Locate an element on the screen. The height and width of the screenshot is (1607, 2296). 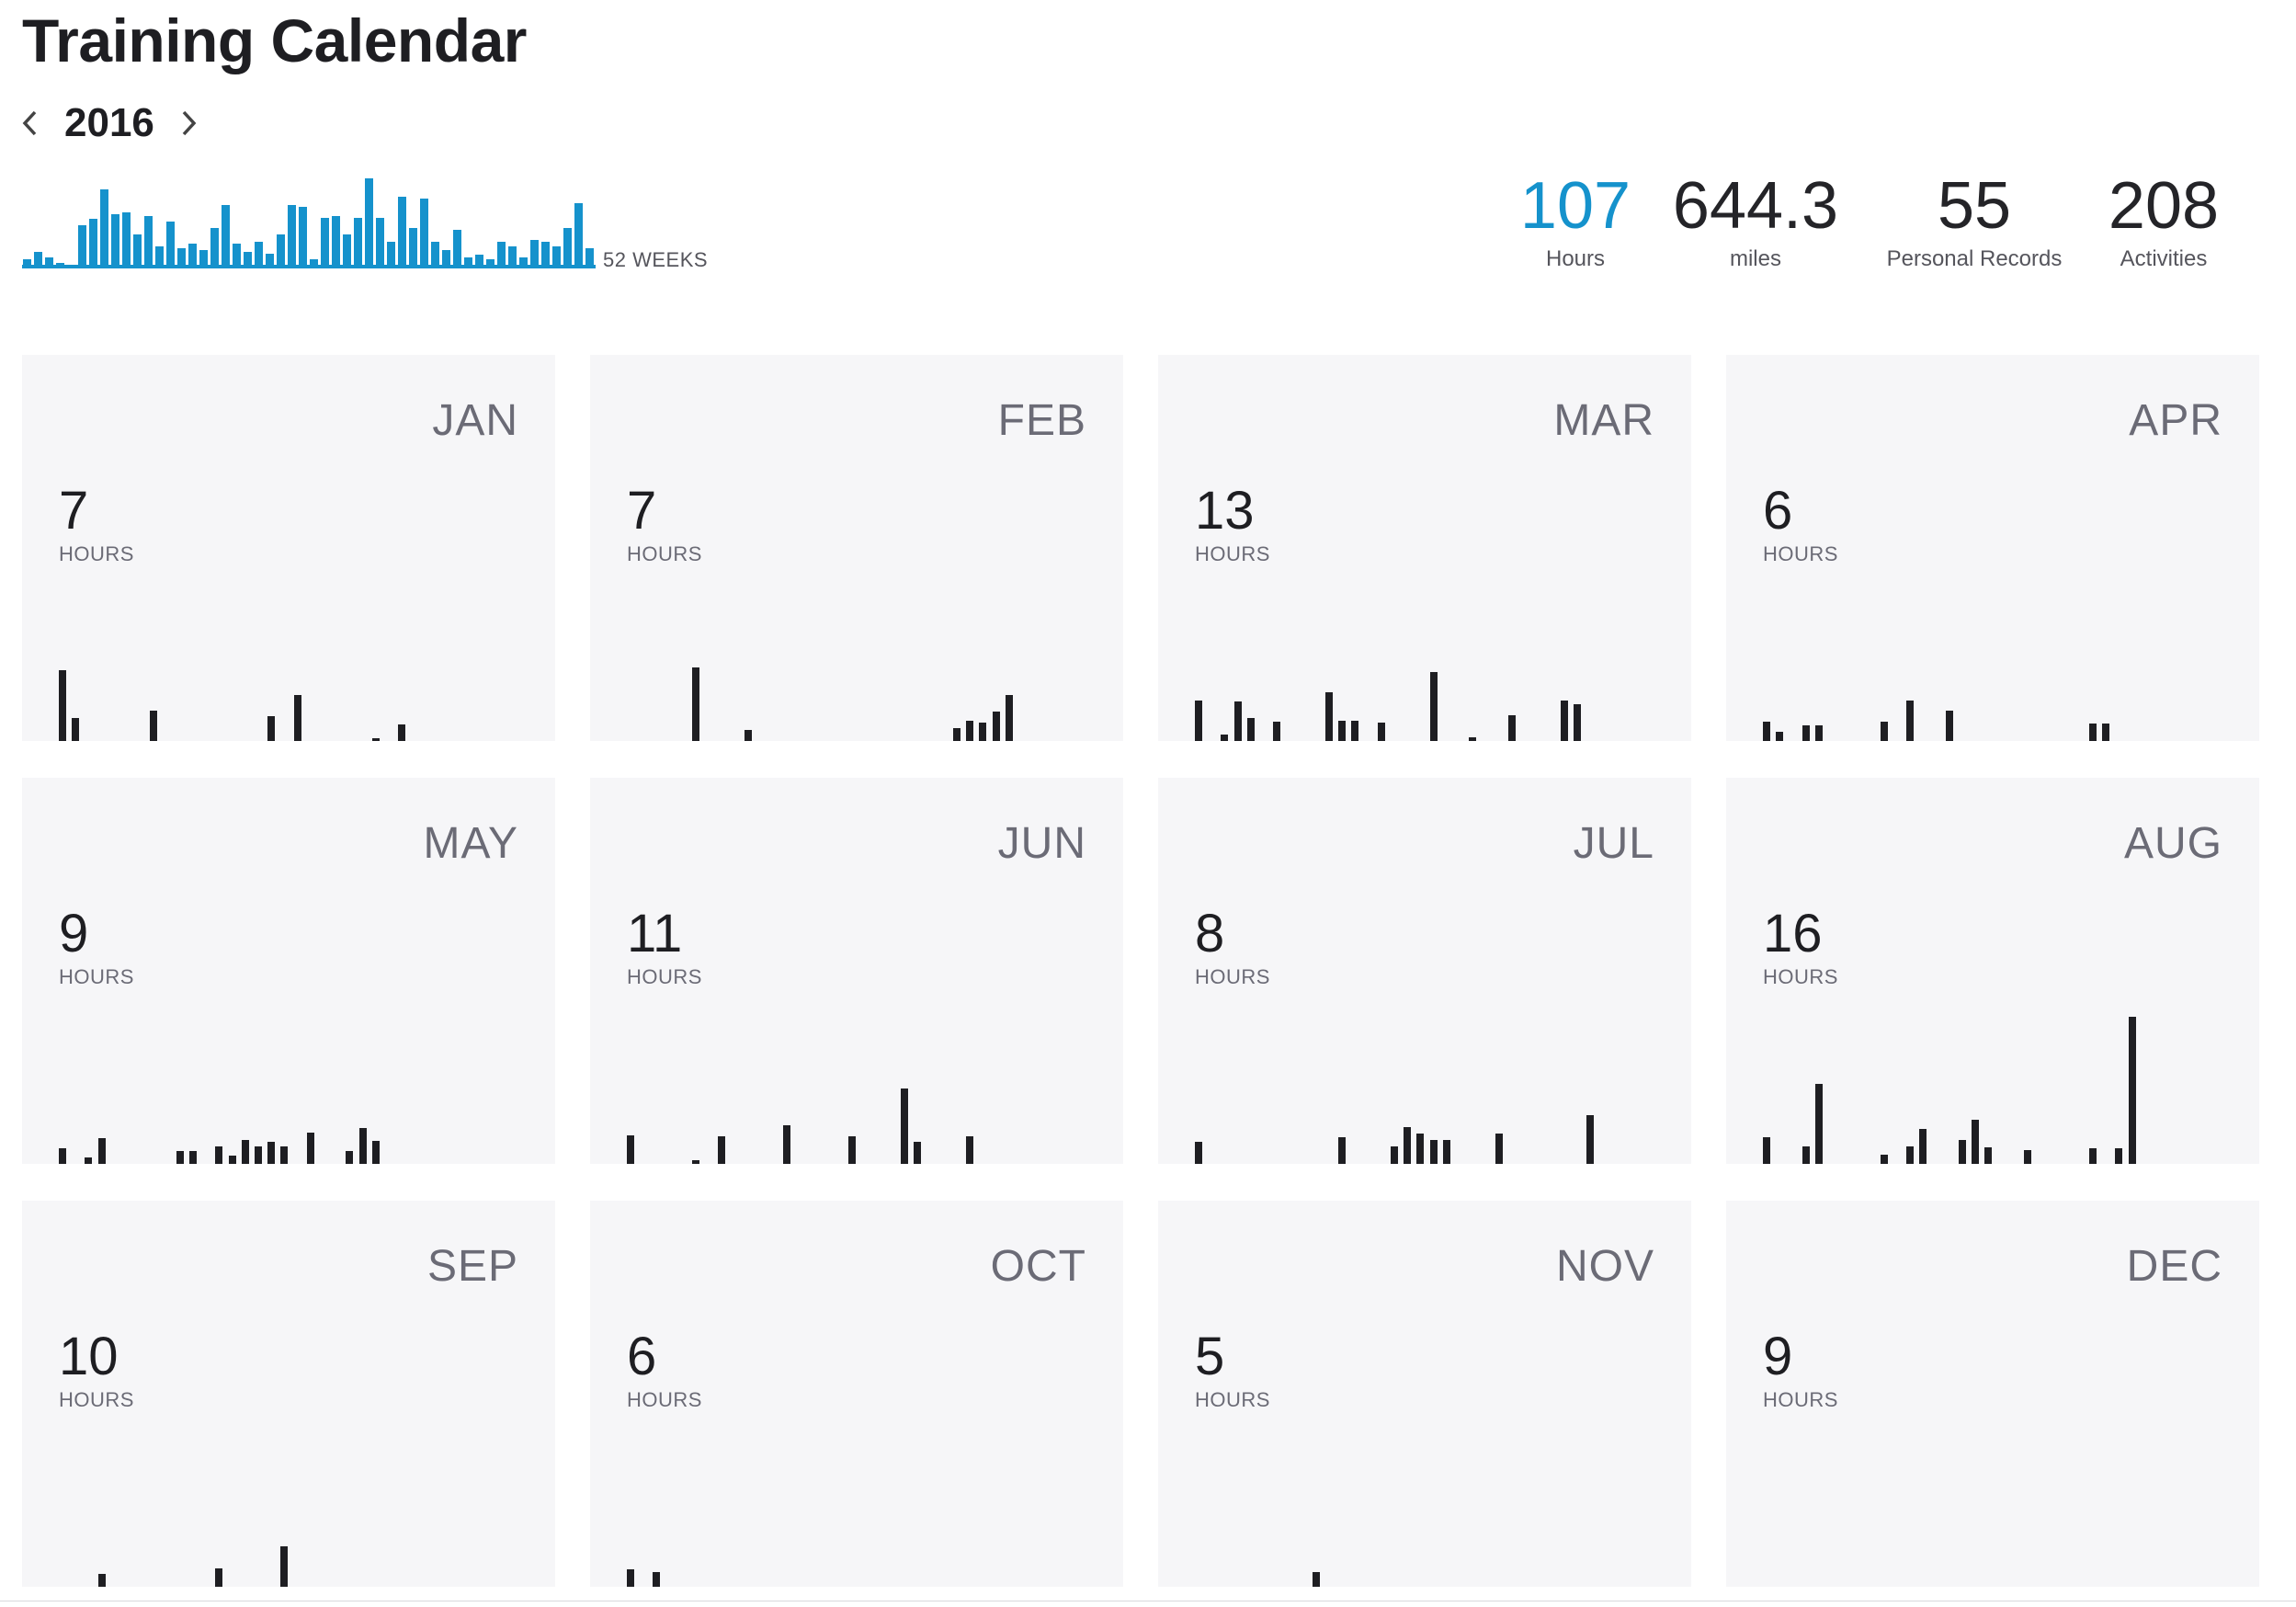
chevron-right-icon is located at coordinates (189, 123).